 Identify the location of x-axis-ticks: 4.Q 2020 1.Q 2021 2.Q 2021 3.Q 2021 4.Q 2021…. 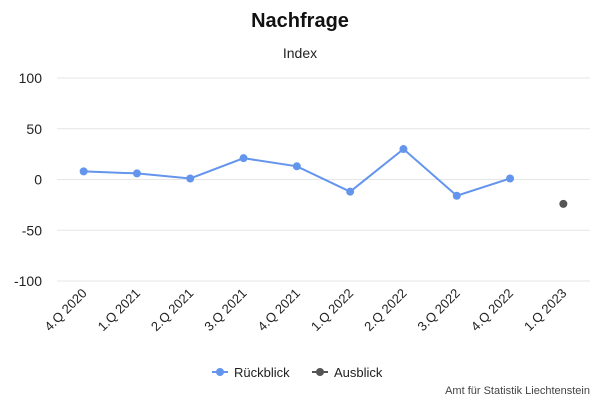
(305, 310).